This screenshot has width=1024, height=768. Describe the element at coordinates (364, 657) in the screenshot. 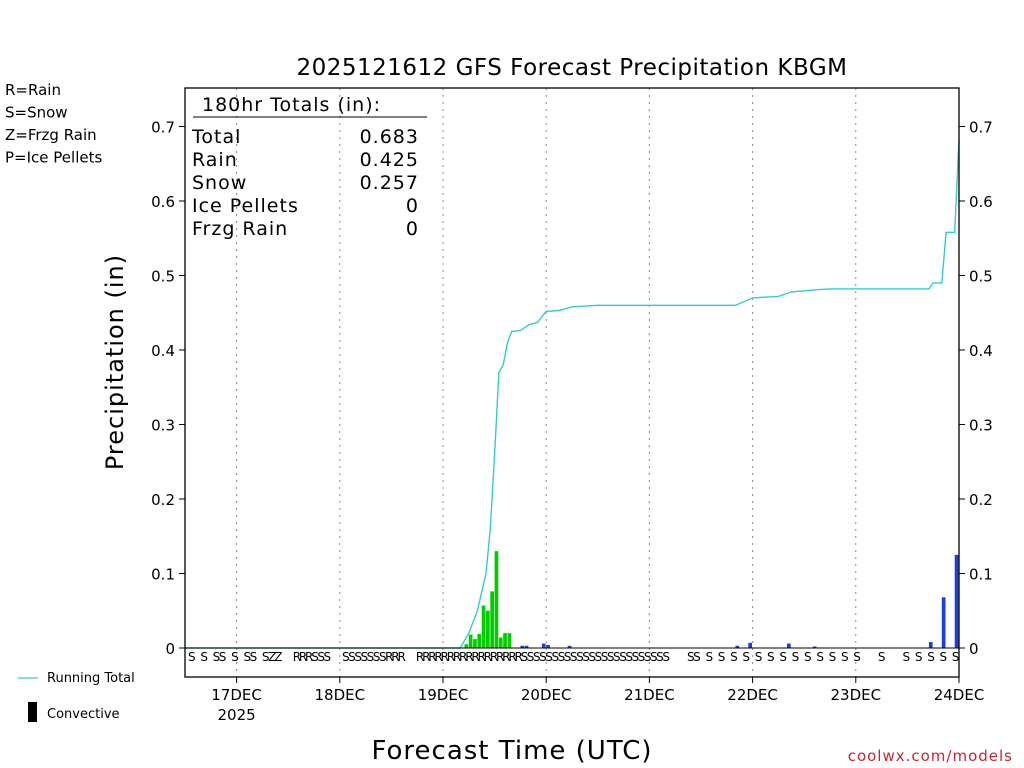

I see `ptype-char-28: S` at that location.